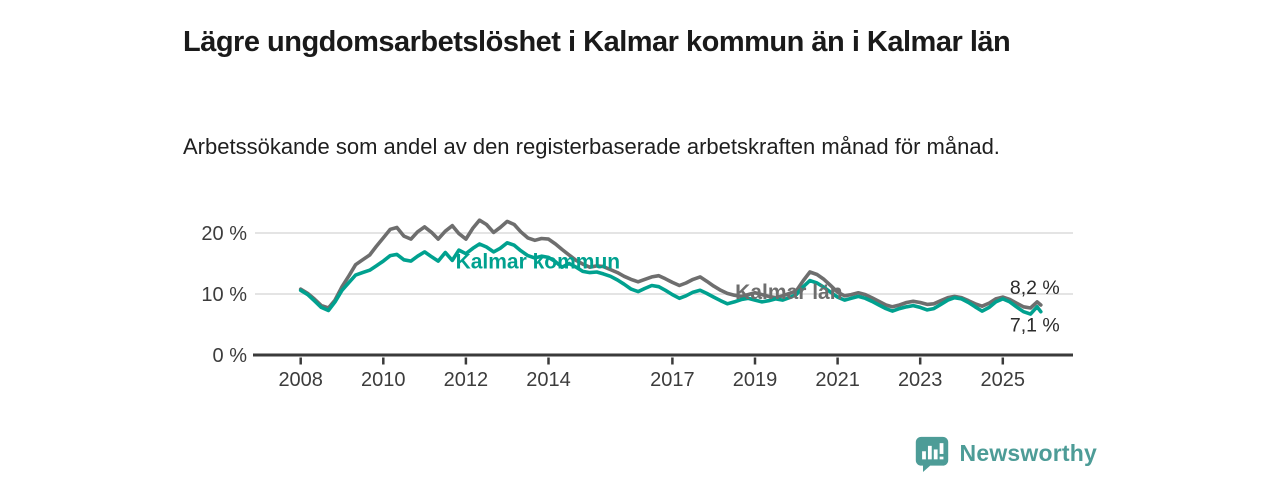 The height and width of the screenshot is (480, 1280). I want to click on y-tick-label-0: 0 %, so click(230, 356).